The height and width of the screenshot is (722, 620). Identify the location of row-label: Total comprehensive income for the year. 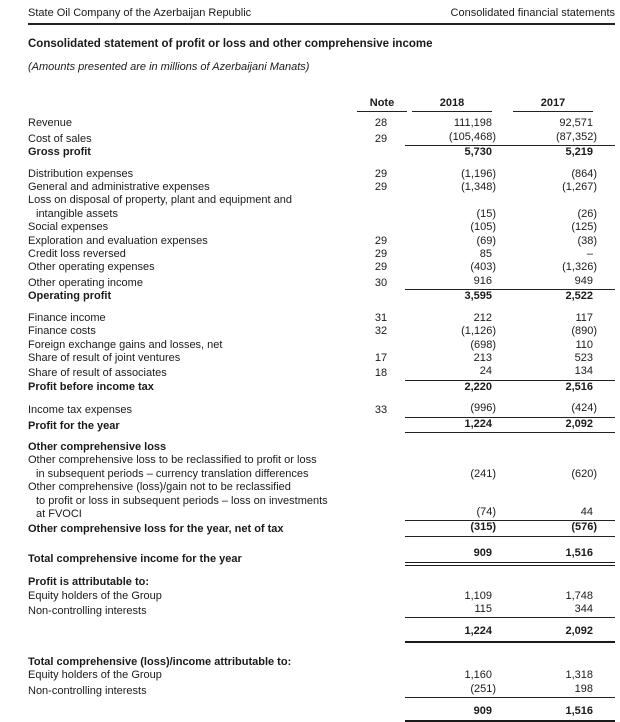
(192, 559).